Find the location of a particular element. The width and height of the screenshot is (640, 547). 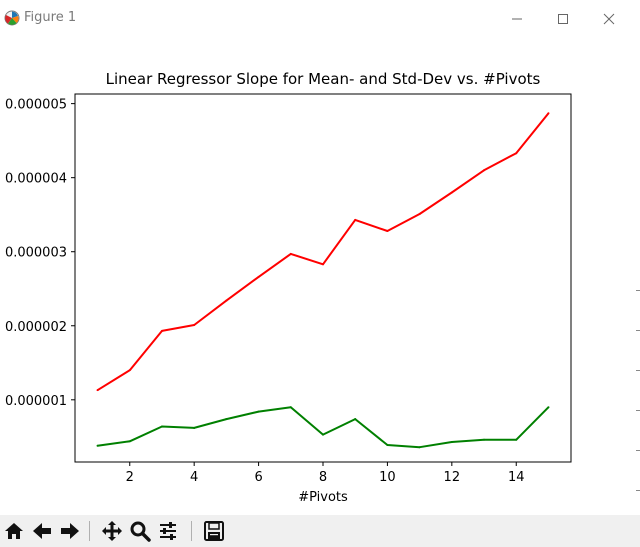

x-tick-label: 14 is located at coordinates (516, 477).